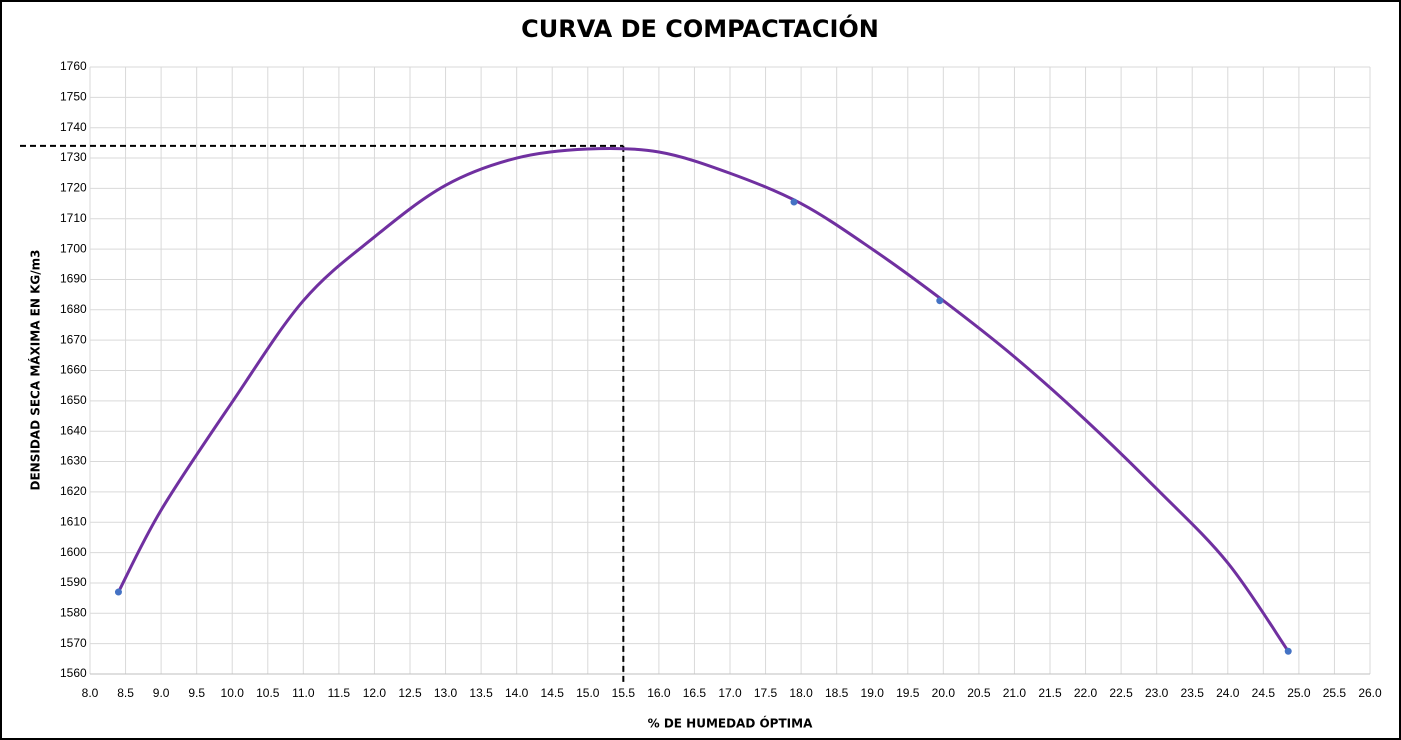  Describe the element at coordinates (624, 693) in the screenshot. I see `x-tick-label: 15.5` at that location.